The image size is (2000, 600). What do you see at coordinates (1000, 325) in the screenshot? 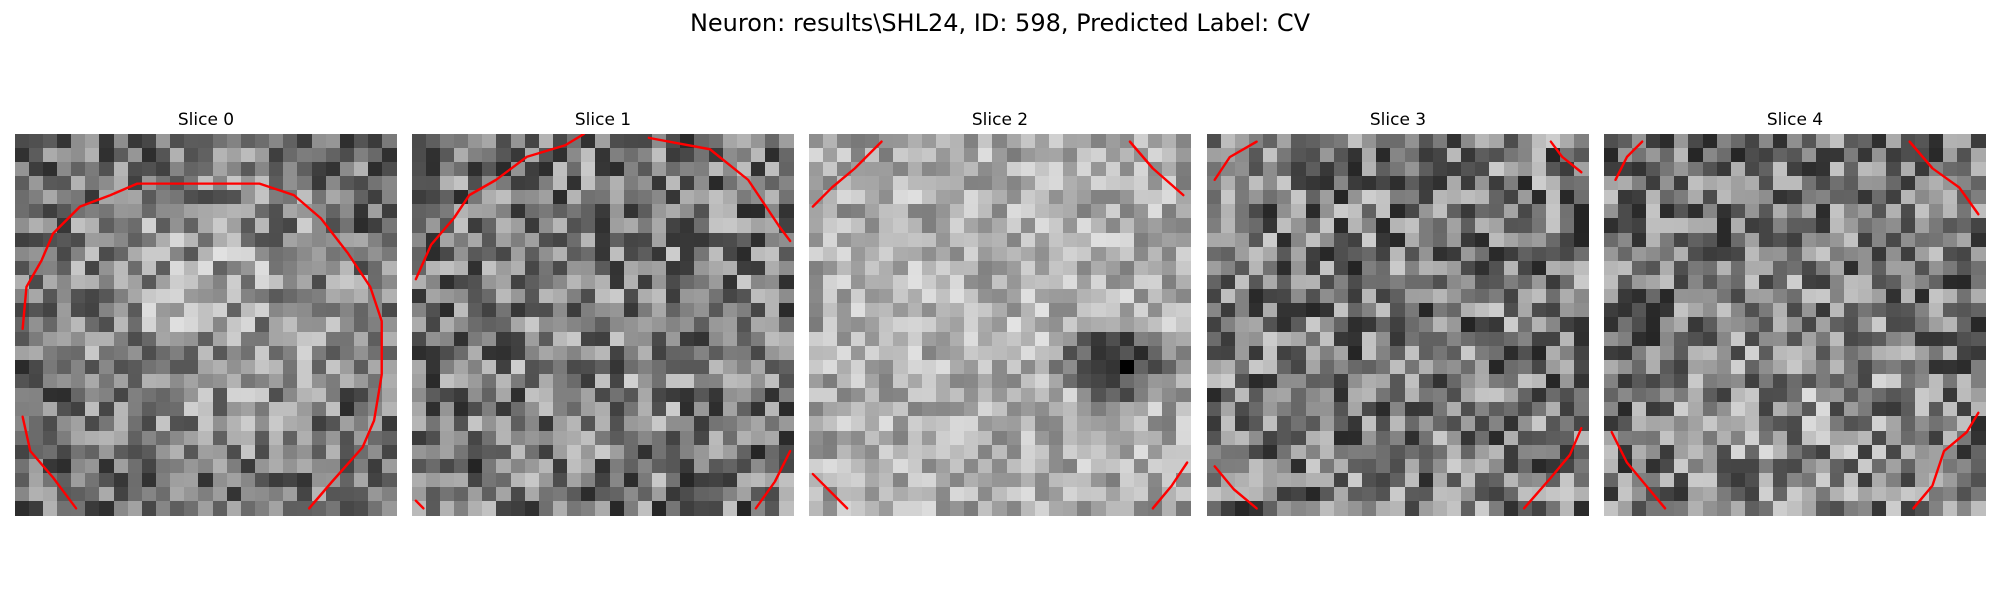
I see `slice-2-image` at bounding box center [1000, 325].